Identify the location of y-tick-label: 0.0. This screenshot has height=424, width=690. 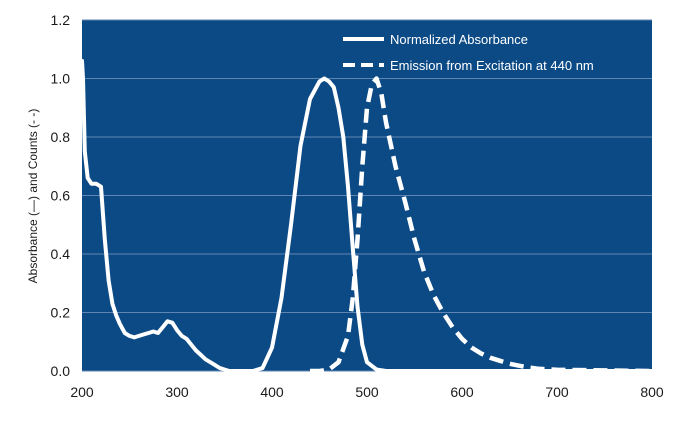
(61, 371).